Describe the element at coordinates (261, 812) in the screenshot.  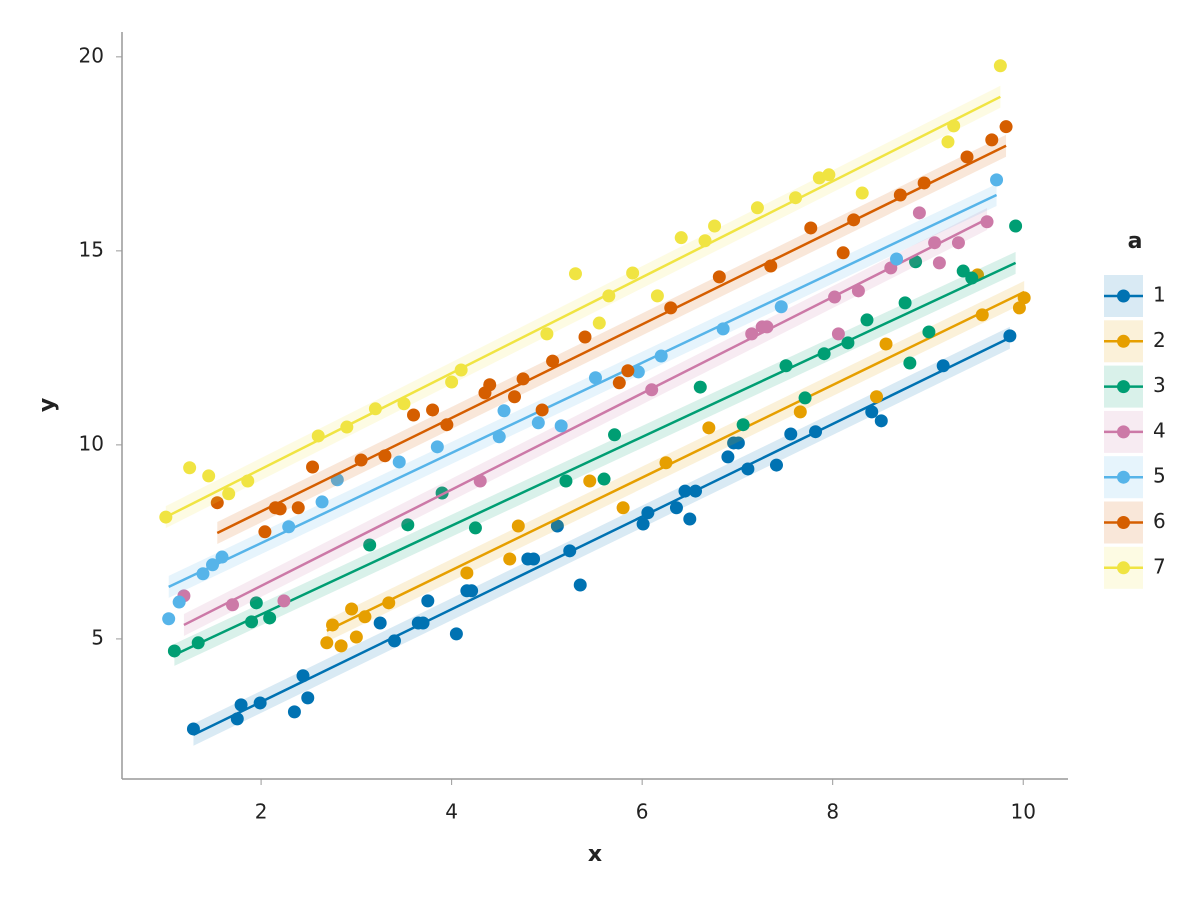
I see `x-tick-label: 2` at that location.